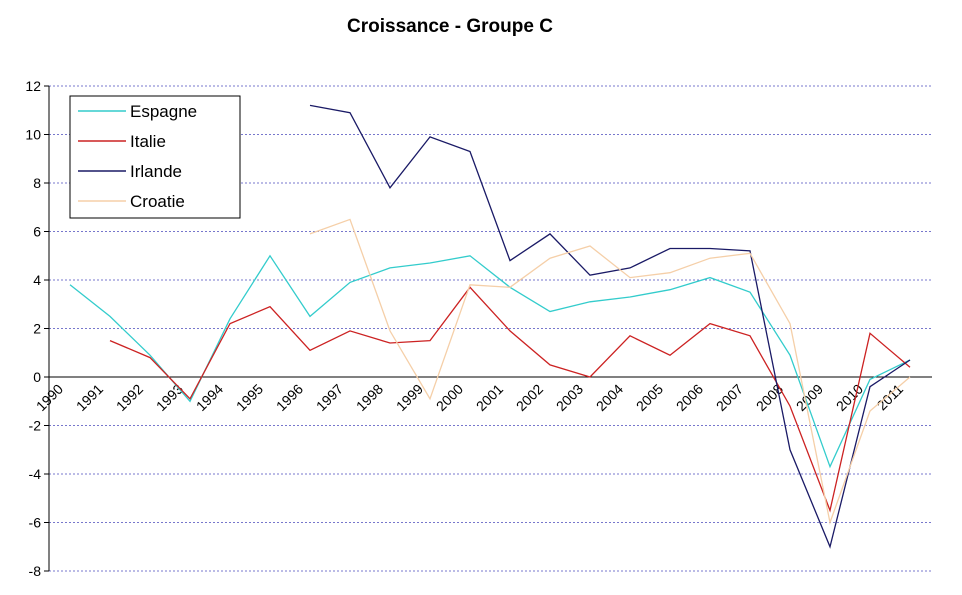  Describe the element at coordinates (450, 26) in the screenshot. I see `chart-title: Croissance - Groupe C` at that location.